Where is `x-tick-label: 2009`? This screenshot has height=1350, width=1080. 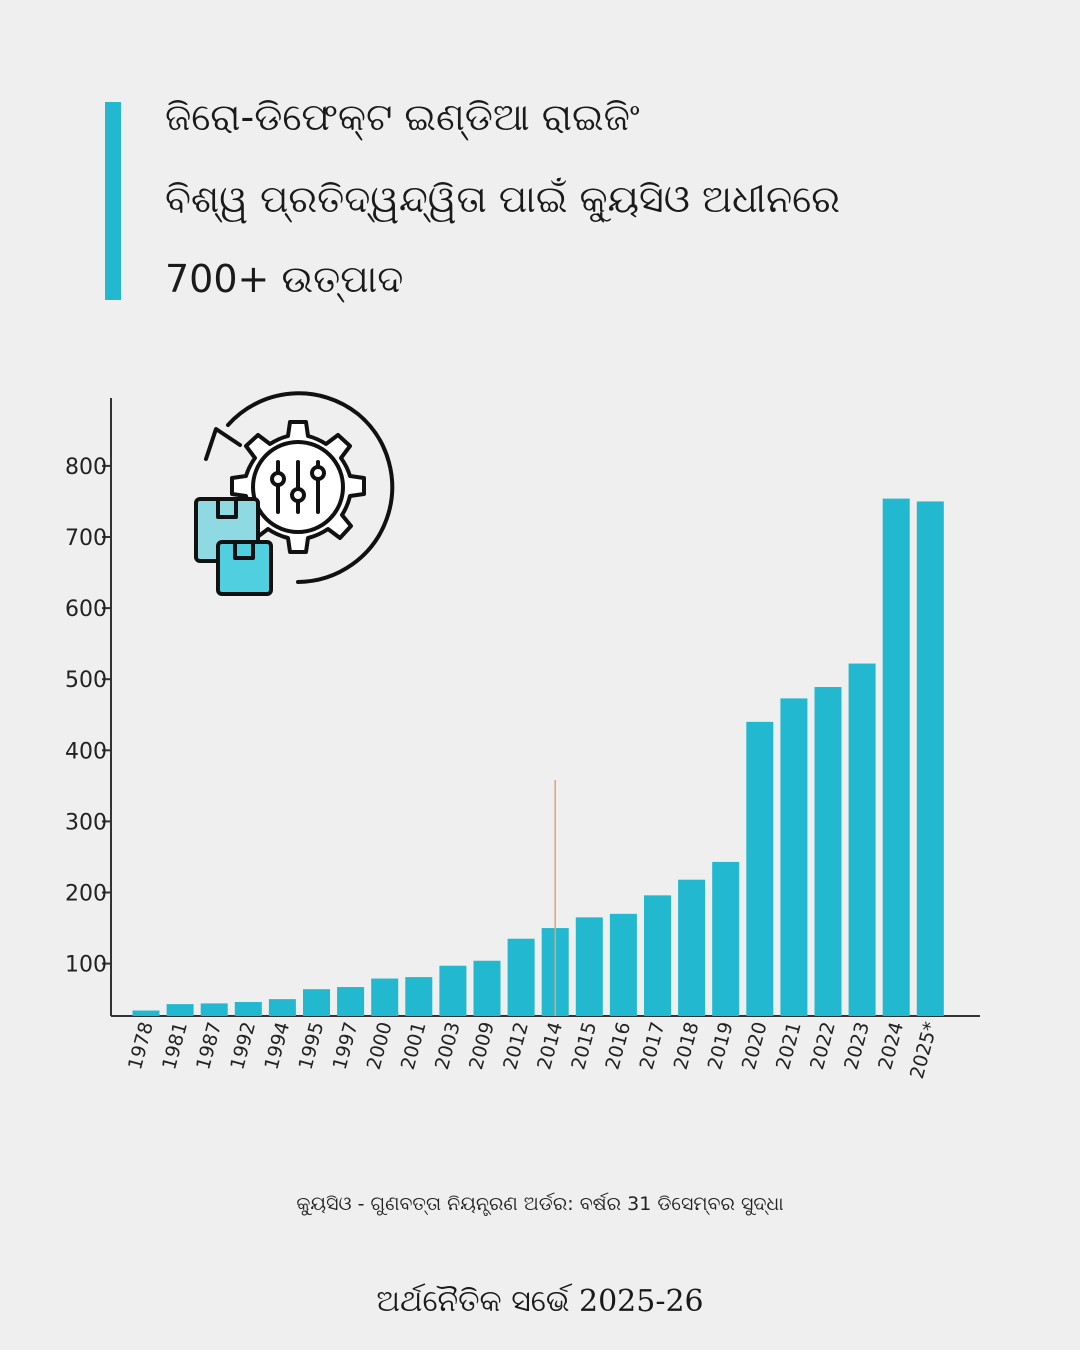 x-tick-label: 2009 is located at coordinates (482, 1046).